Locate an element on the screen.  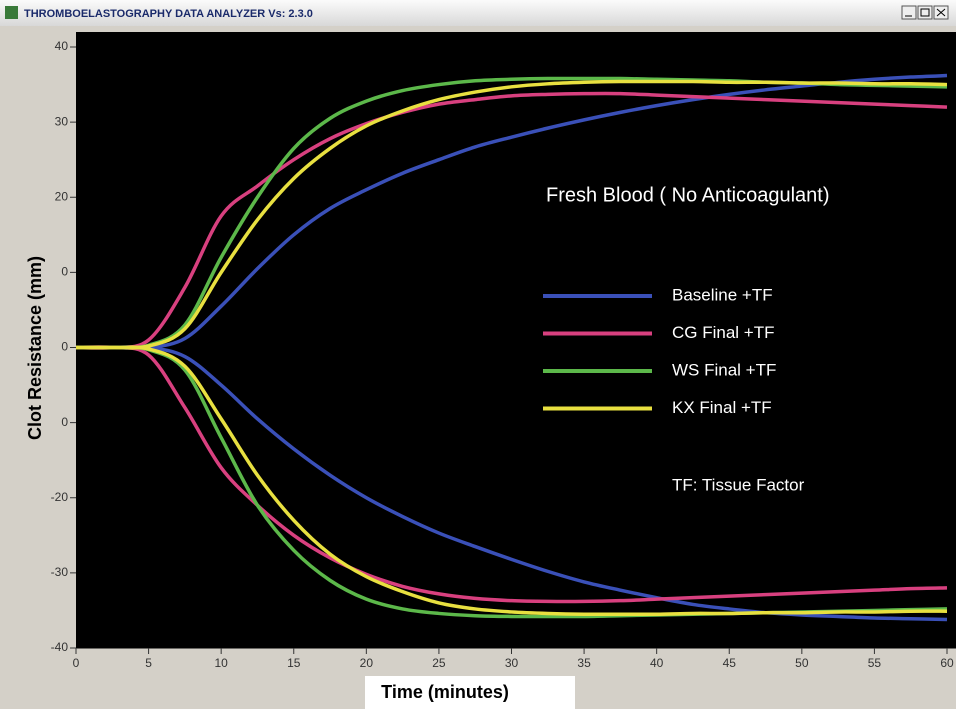
legend-label: Baseline +TF is located at coordinates (722, 294).